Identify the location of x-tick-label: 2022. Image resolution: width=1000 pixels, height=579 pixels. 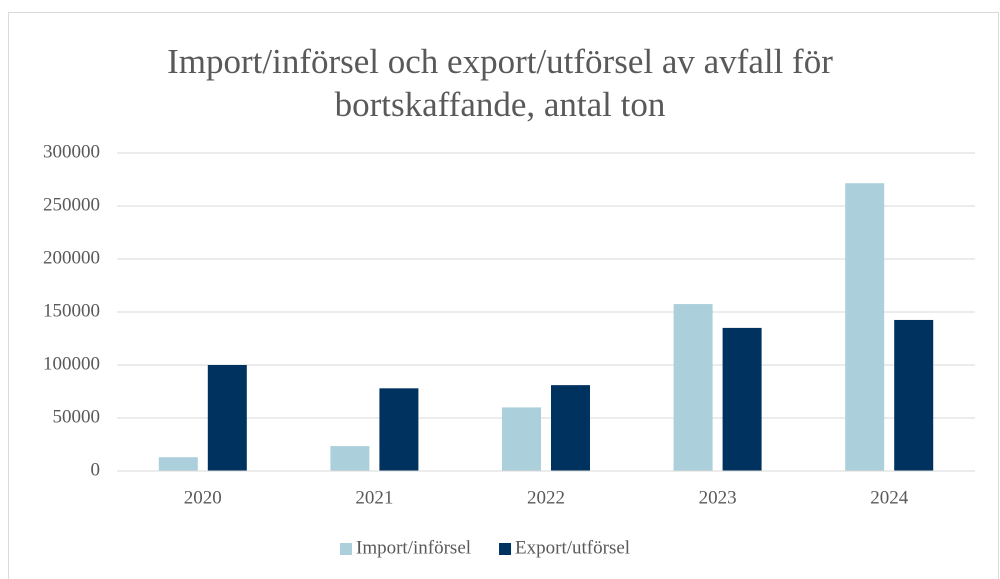
(546, 497).